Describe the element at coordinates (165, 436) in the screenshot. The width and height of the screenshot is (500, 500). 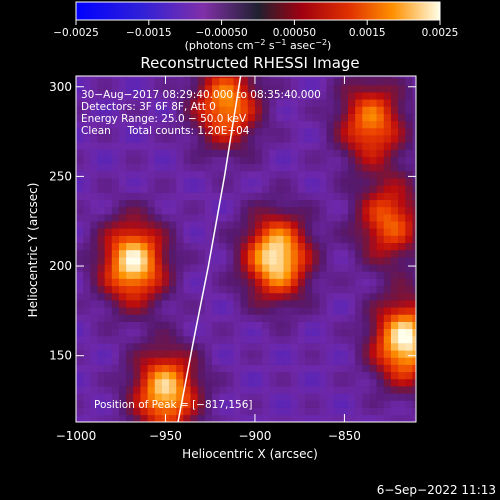
I see `x-tick-label: −950` at that location.